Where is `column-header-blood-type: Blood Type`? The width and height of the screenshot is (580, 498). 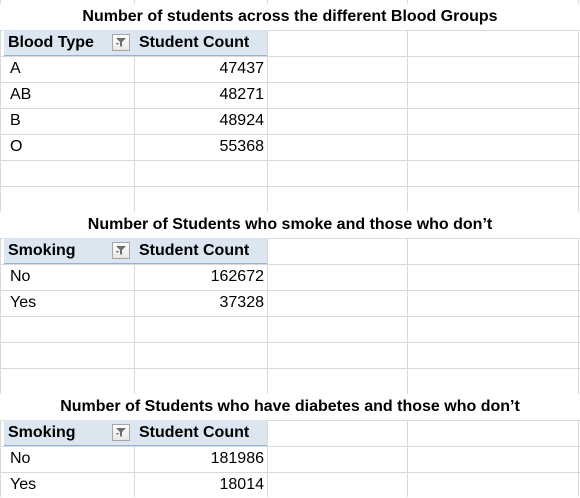
column-header-blood-type: Blood Type is located at coordinates (69, 43).